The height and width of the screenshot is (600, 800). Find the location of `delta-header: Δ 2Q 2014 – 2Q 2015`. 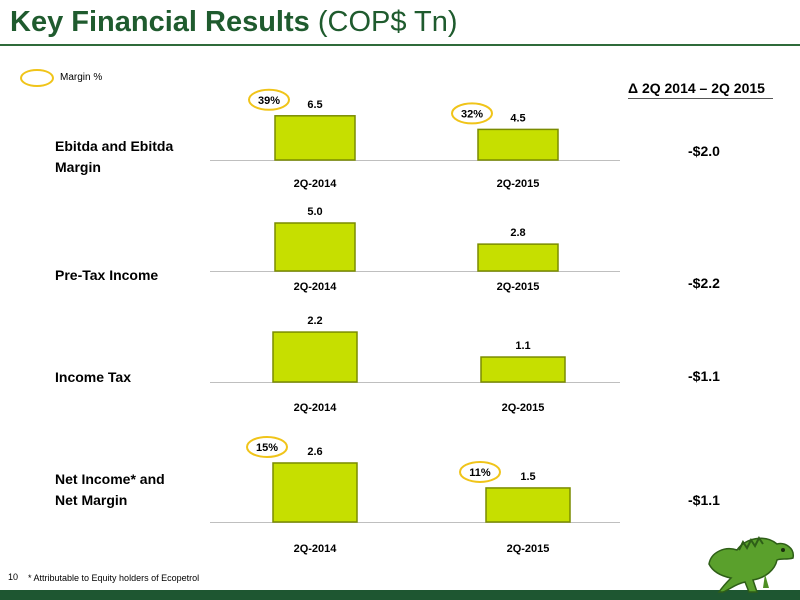

delta-header: Δ 2Q 2014 – 2Q 2015 is located at coordinates (696, 88).